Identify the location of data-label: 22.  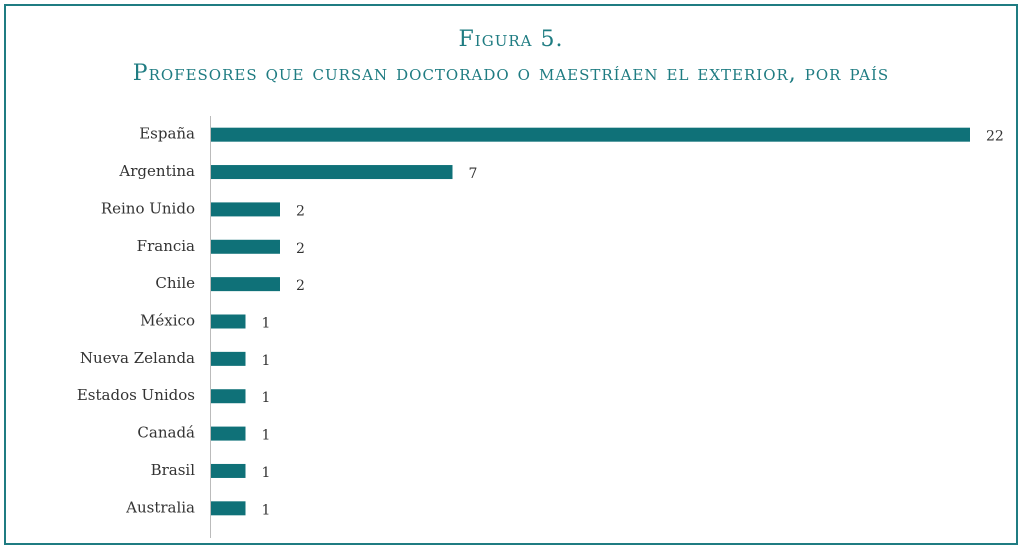
(995, 137).